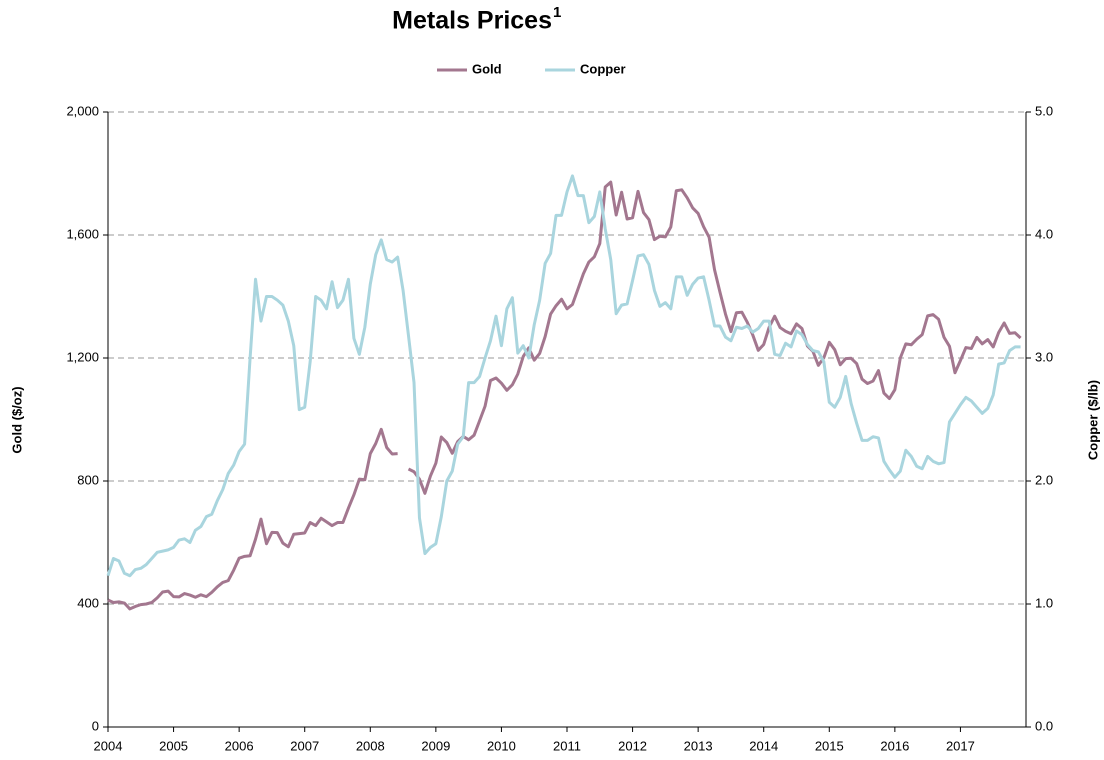 The height and width of the screenshot is (760, 1104). Describe the element at coordinates (88, 479) in the screenshot. I see `y-tick-label: 800` at that location.